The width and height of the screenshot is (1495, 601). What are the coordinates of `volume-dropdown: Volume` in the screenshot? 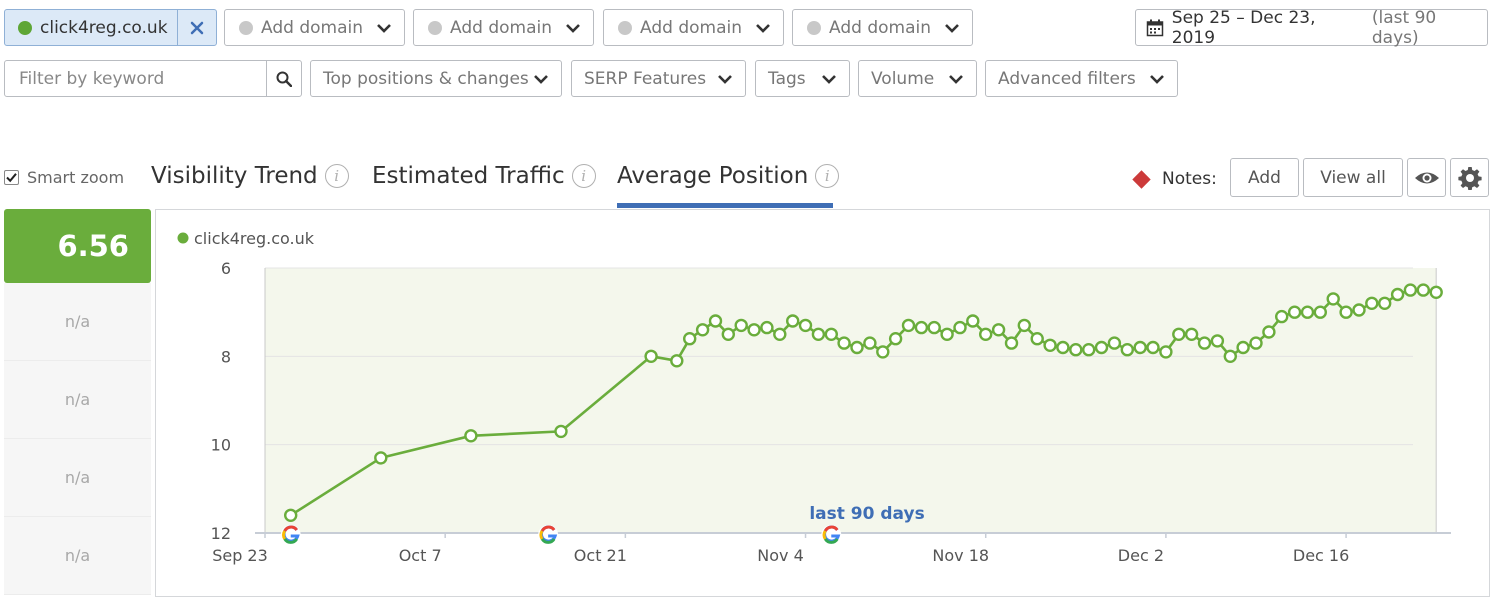 It's located at (917, 78).